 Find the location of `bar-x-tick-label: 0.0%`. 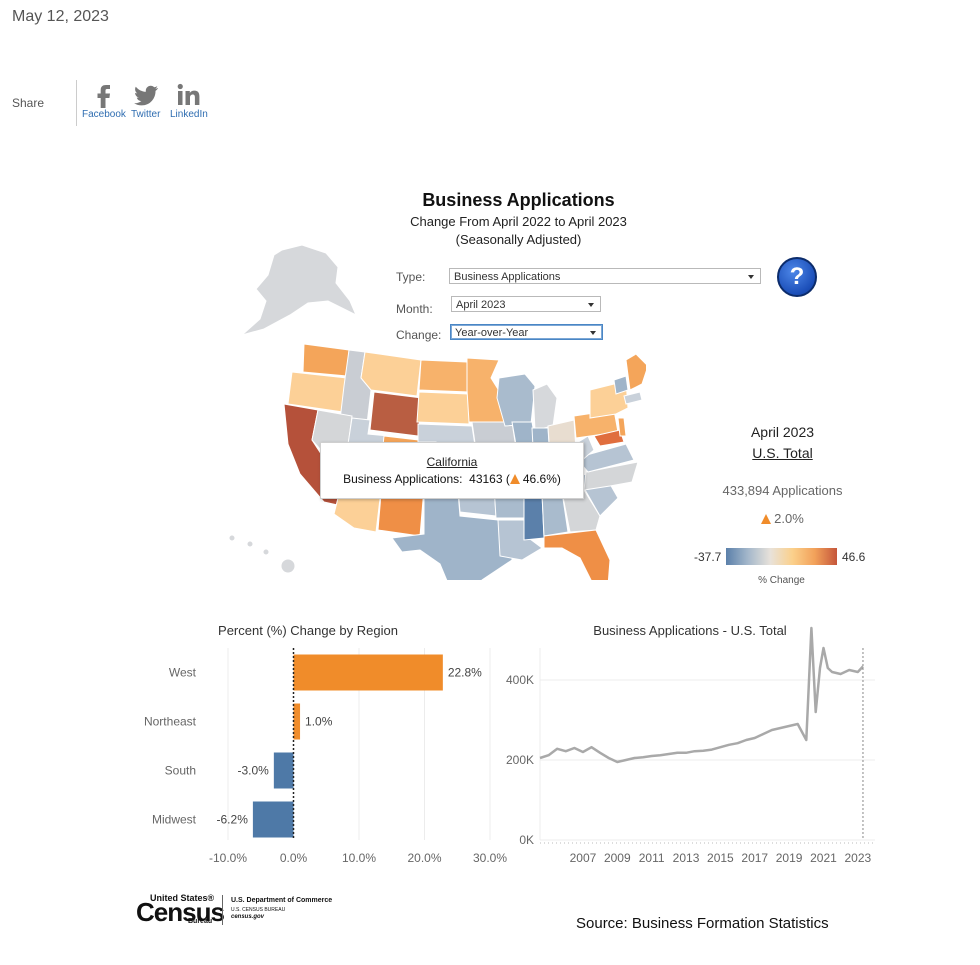

bar-x-tick-label: 0.0% is located at coordinates (294, 858).